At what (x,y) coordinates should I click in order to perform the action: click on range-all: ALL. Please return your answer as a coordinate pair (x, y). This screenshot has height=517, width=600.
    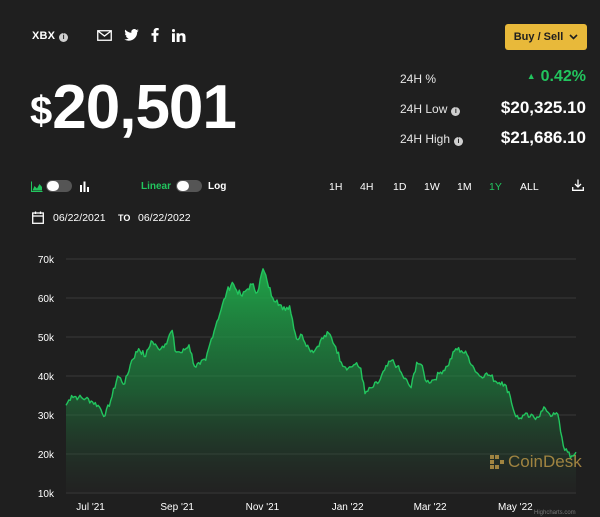
    Looking at the image, I should click on (529, 187).